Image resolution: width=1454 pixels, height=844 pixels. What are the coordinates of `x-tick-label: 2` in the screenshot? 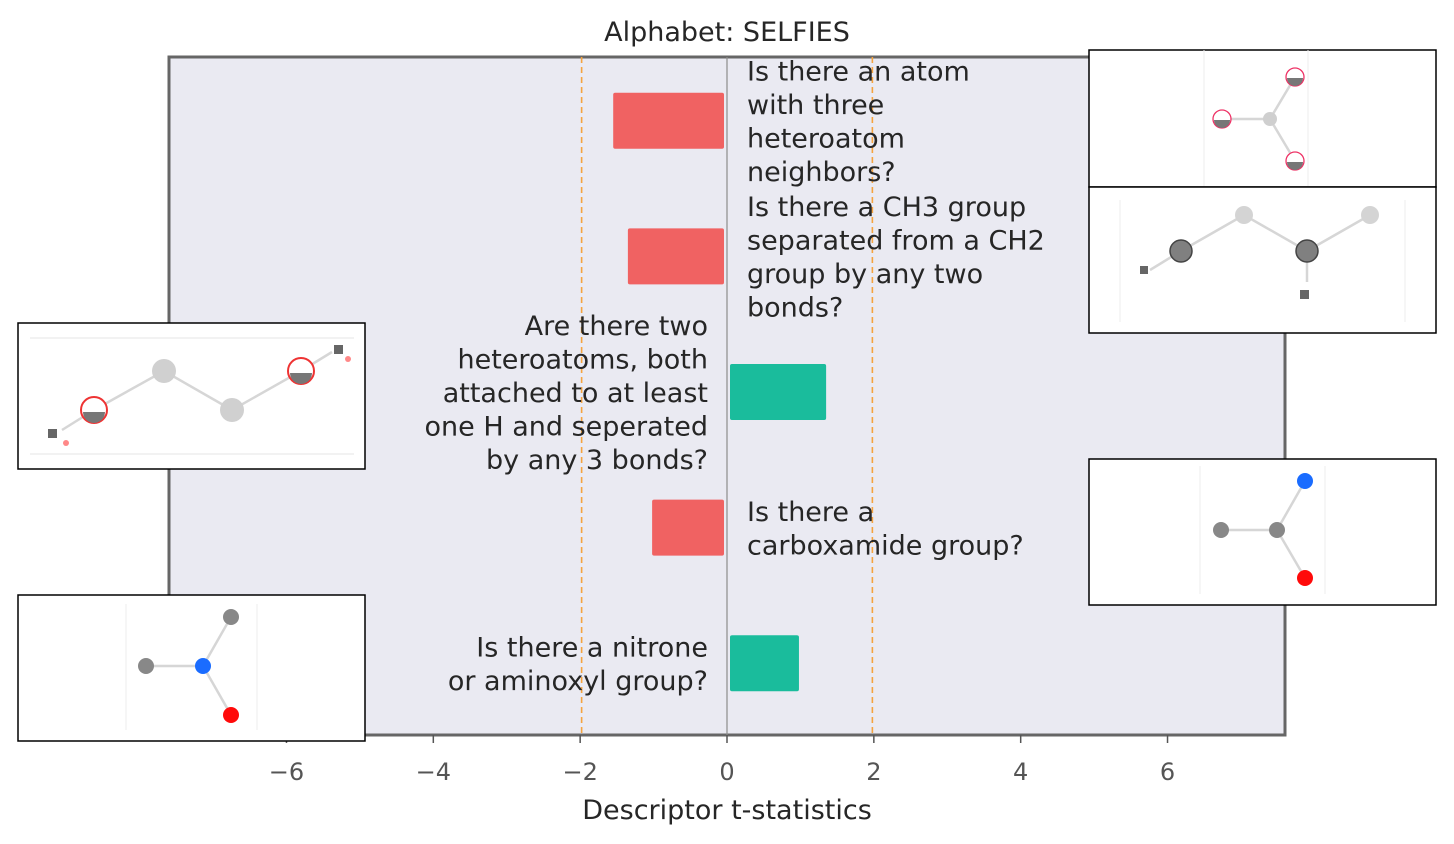 It's located at (873, 772).